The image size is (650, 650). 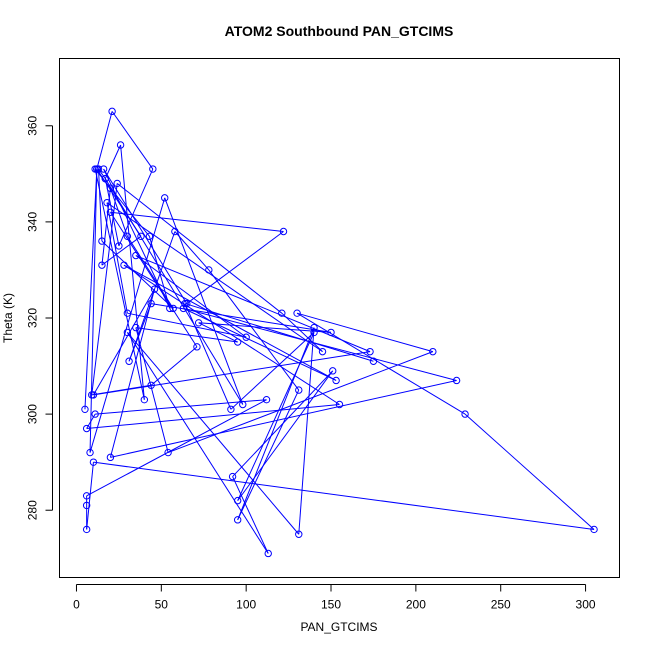 What do you see at coordinates (33, 125) in the screenshot?
I see `y-tick-label: 360` at bounding box center [33, 125].